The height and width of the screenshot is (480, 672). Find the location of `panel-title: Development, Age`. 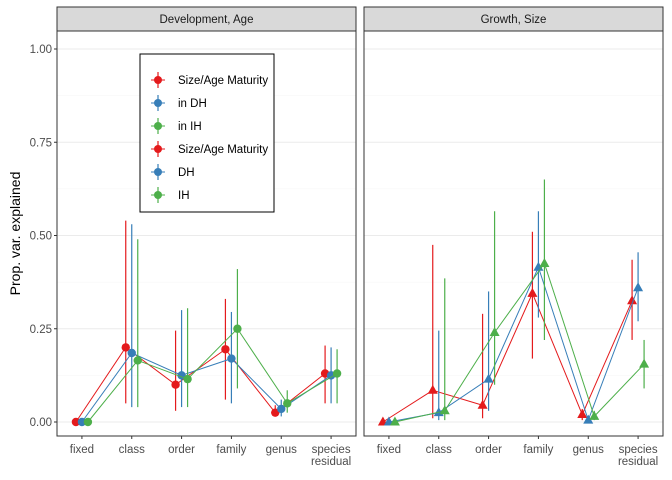

panel-title: Development, Age is located at coordinates (207, 20).